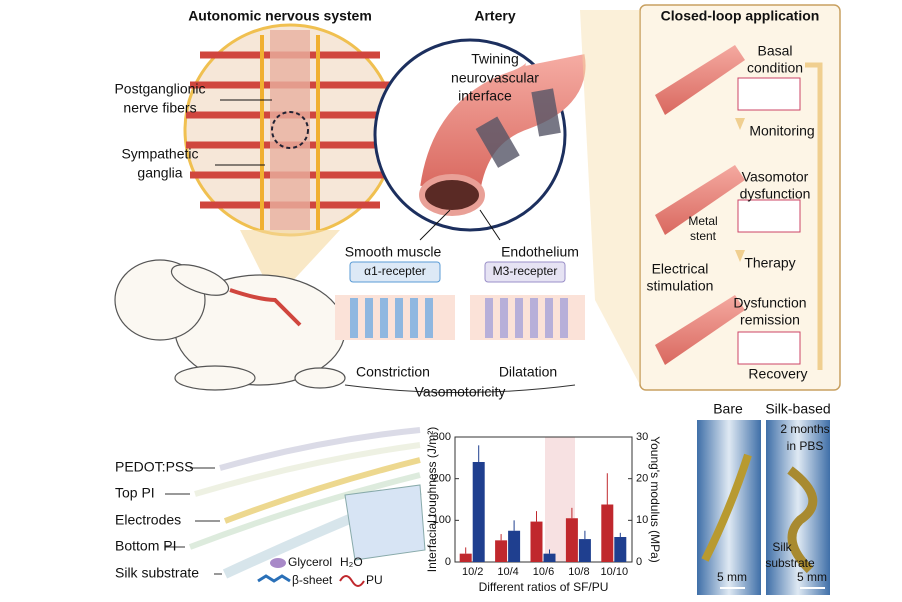 Image resolution: width=902 pixels, height=602 pixels. I want to click on label: Glycerol, so click(310, 562).